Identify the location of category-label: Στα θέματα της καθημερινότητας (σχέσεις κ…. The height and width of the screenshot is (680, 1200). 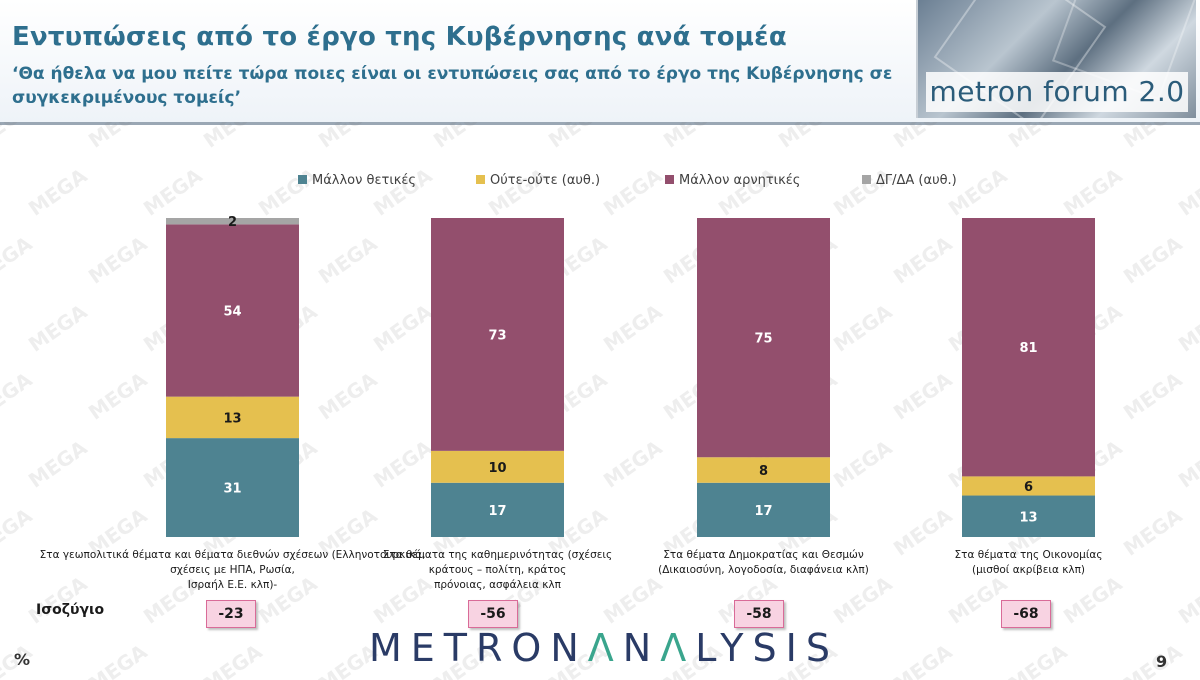
(497, 570).